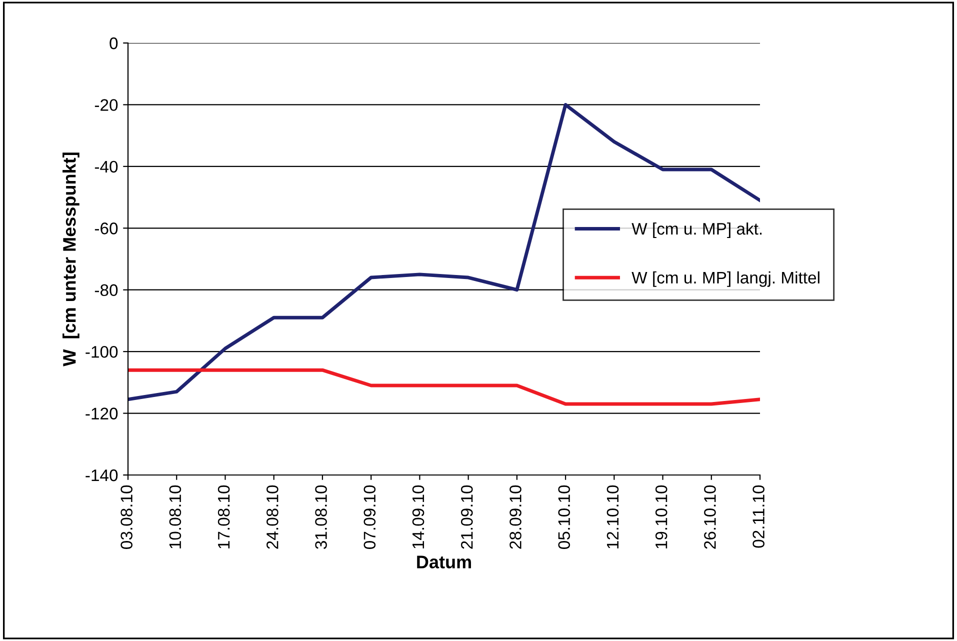  Describe the element at coordinates (726, 279) in the screenshot. I see `legend-label: W [cm u. MP] langj. Mittel` at that location.